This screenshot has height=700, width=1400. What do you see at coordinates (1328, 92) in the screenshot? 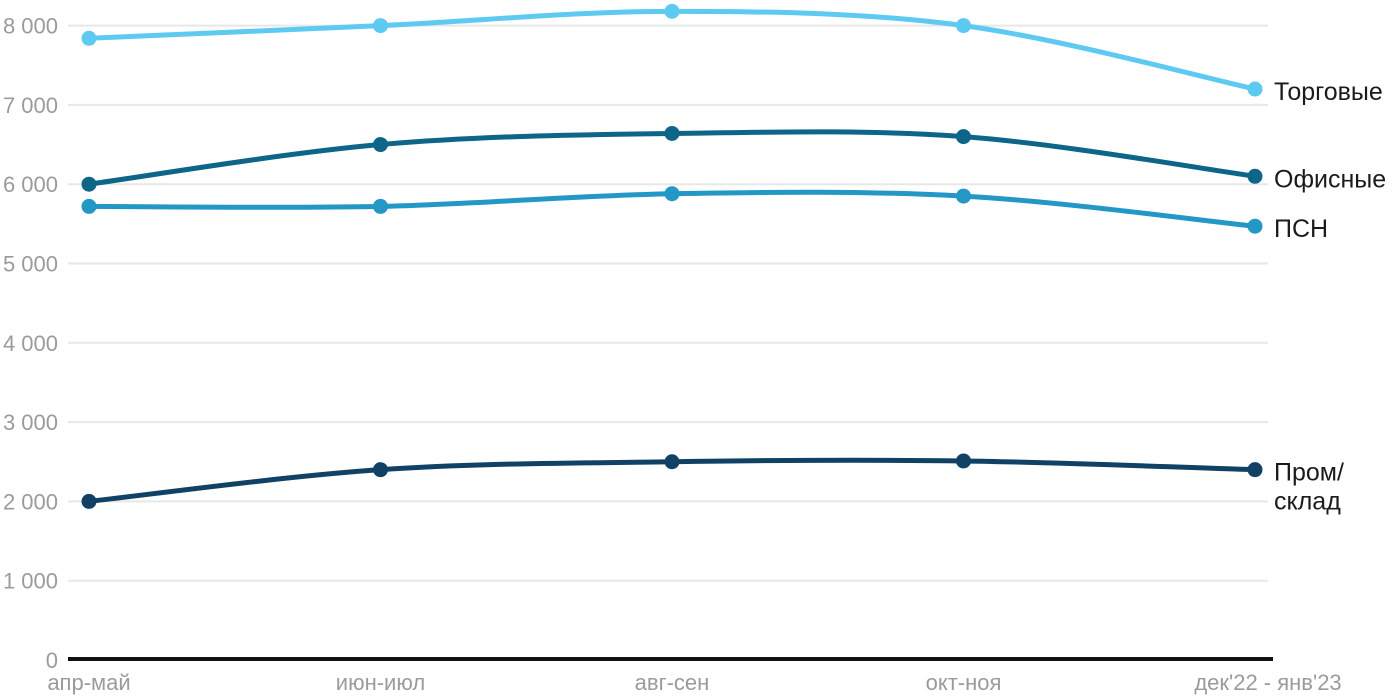
I see `series-label-retail: Торговые` at bounding box center [1328, 92].